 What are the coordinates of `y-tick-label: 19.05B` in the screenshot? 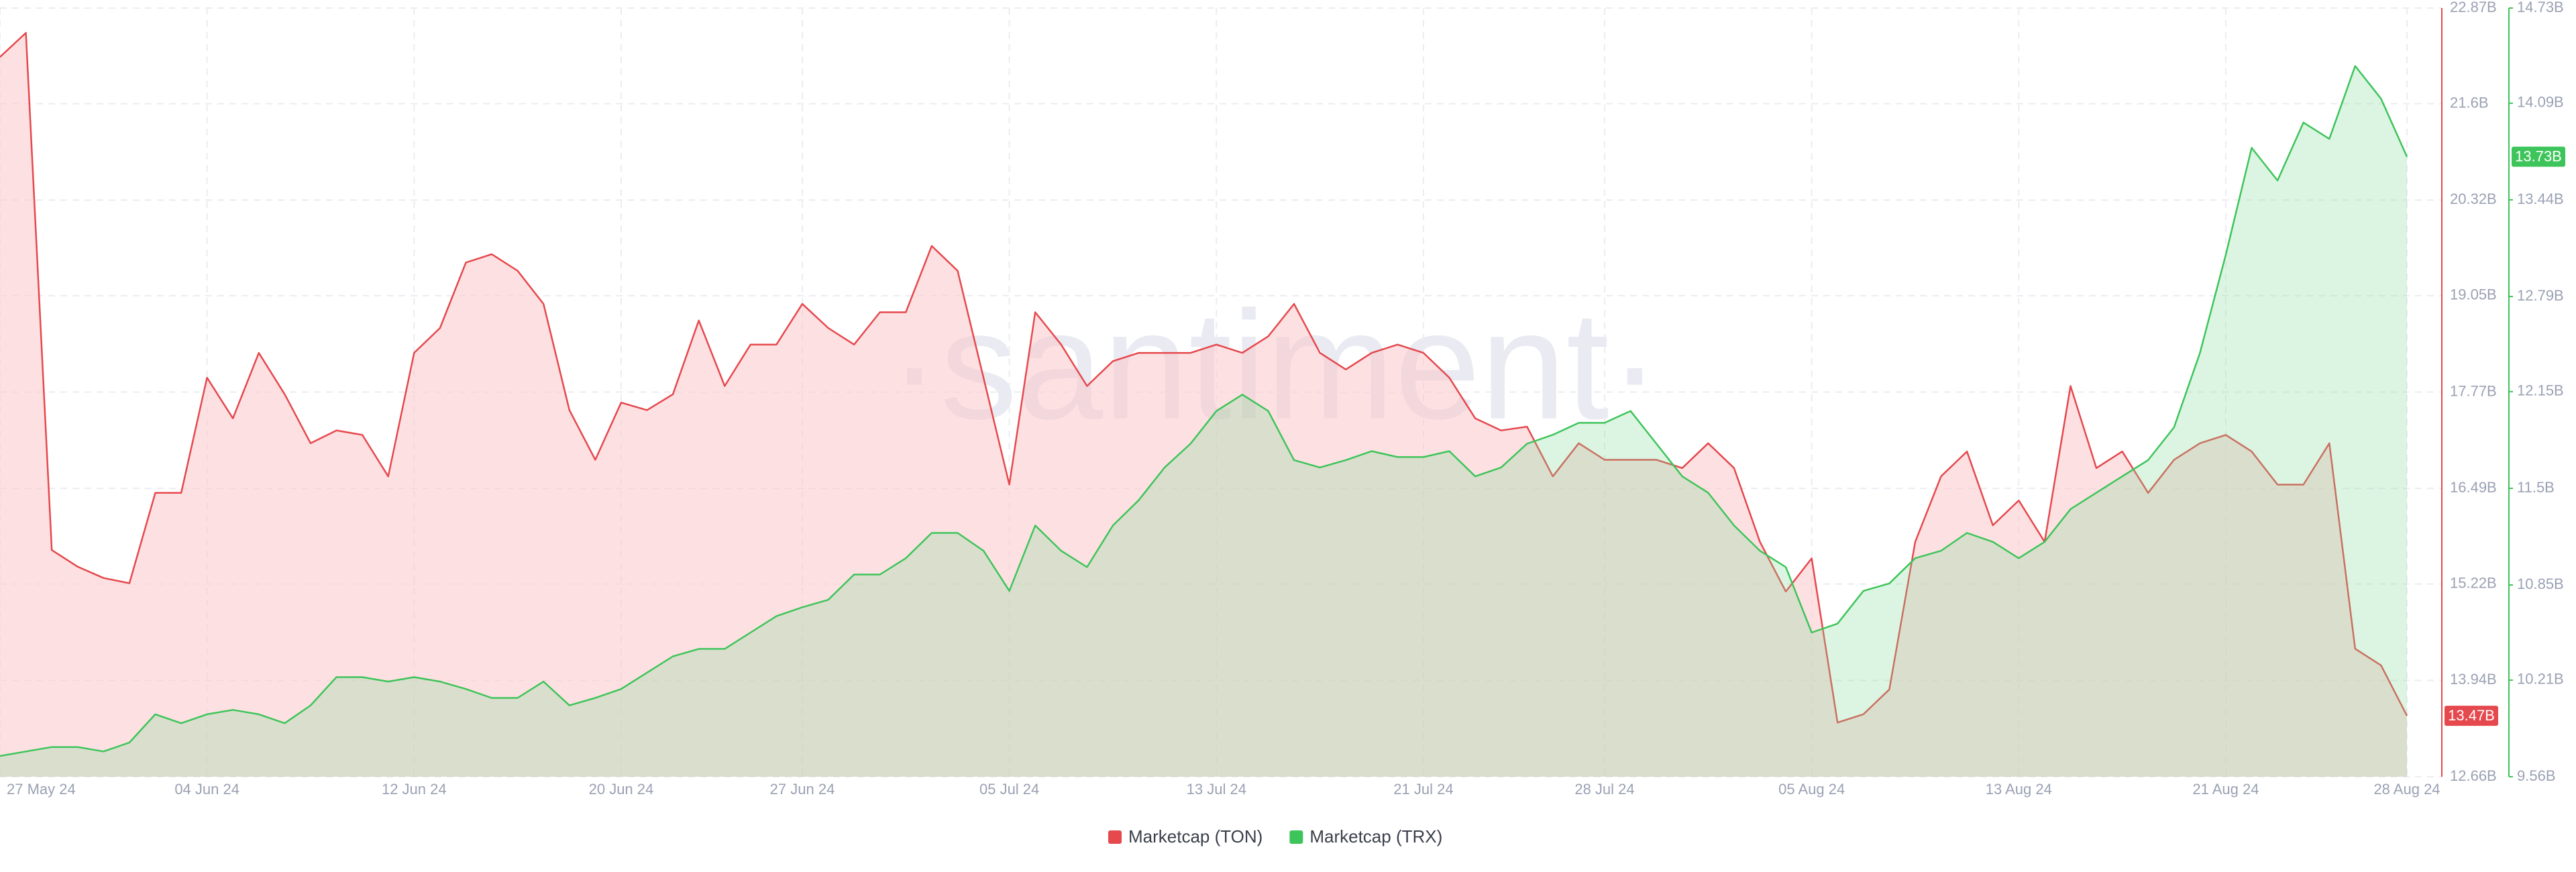 It's located at (2473, 295).